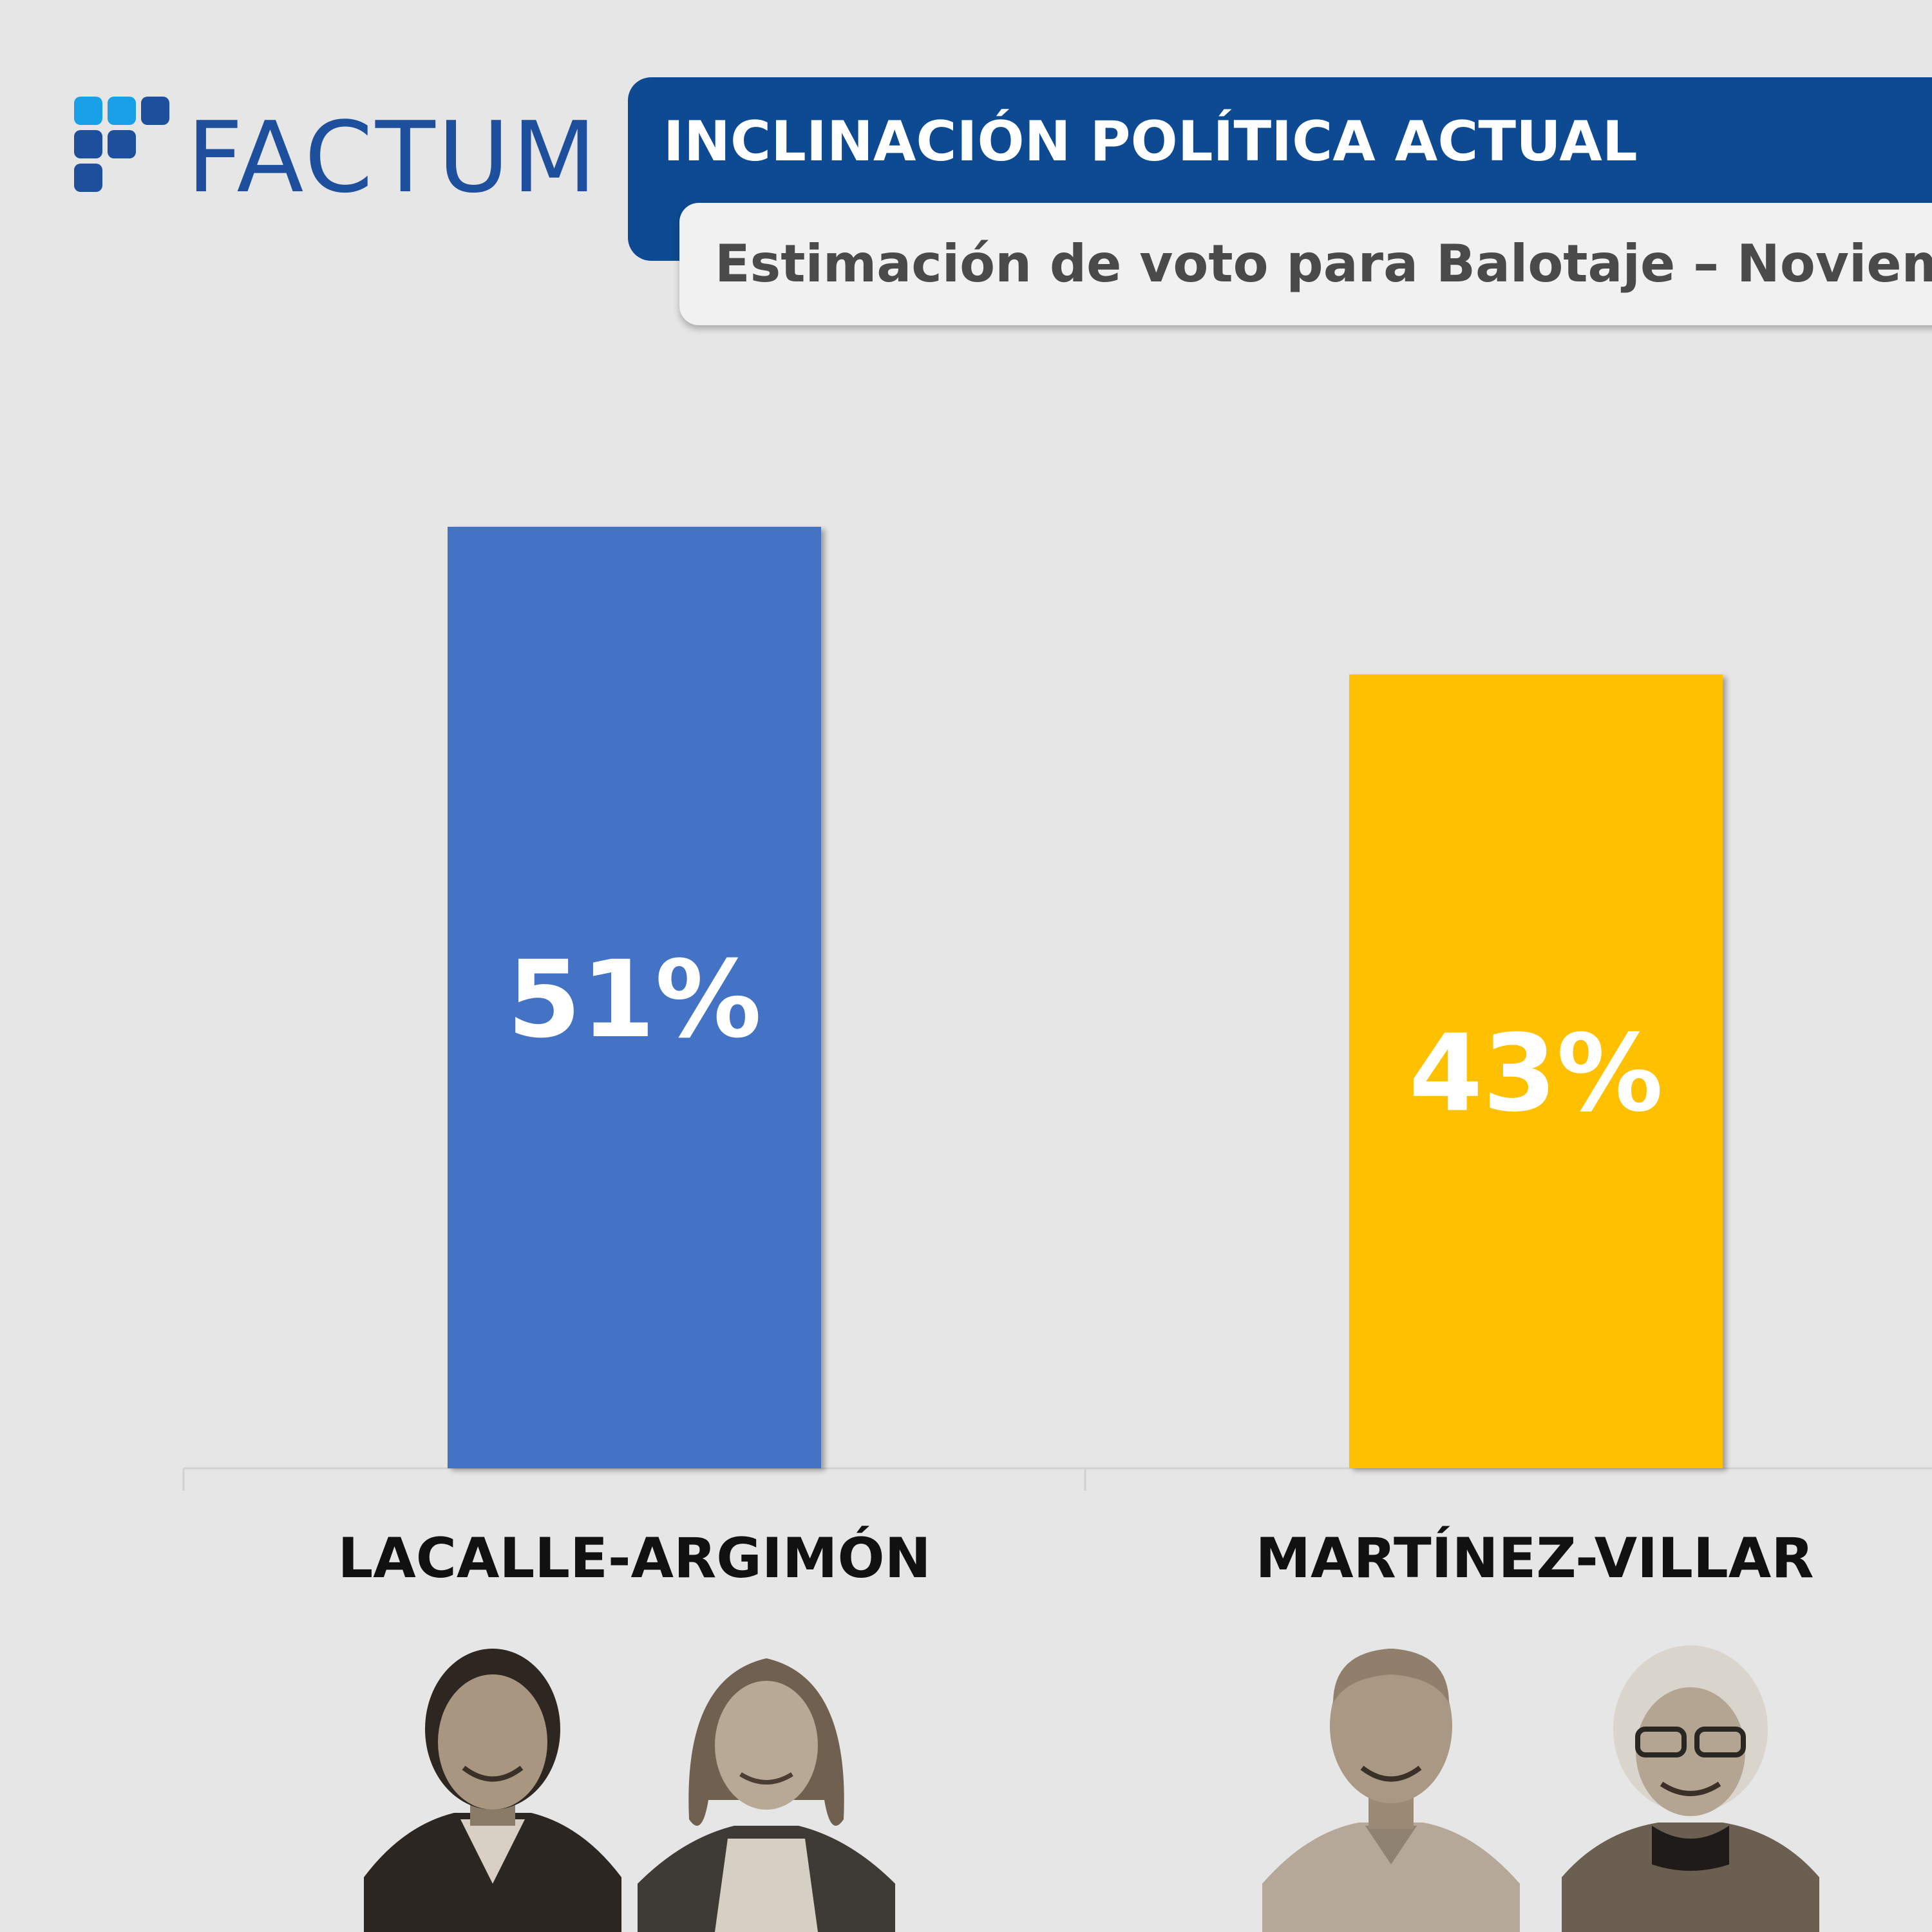 This screenshot has width=1932, height=1932. I want to click on factum-logo: FACTUM, so click(338, 155).